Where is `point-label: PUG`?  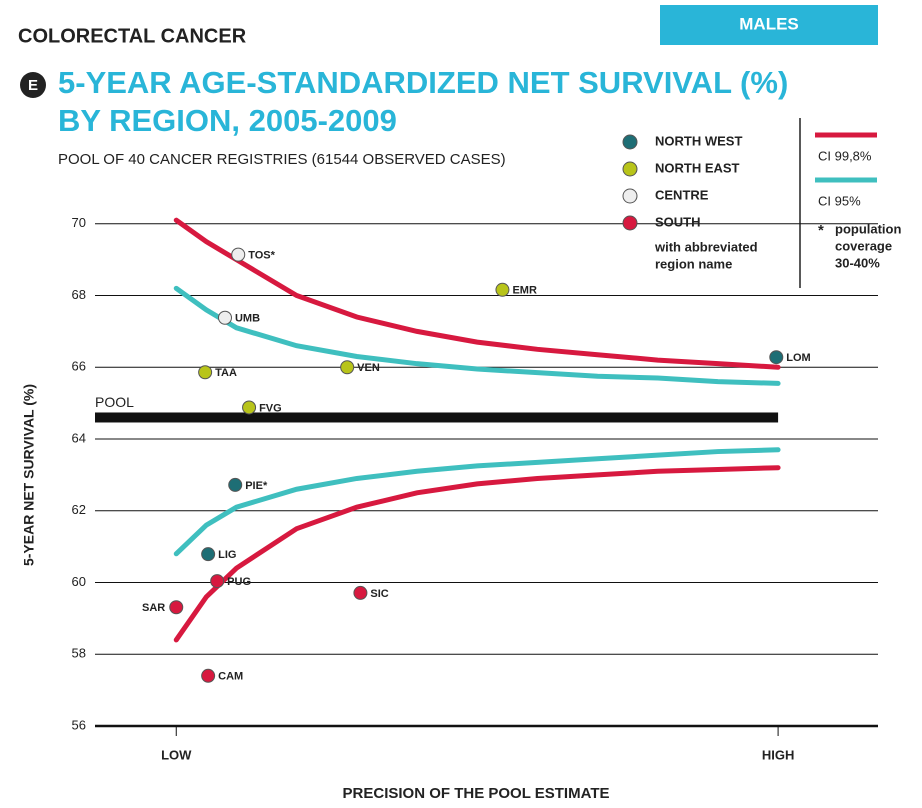
point-label: PUG is located at coordinates (239, 582).